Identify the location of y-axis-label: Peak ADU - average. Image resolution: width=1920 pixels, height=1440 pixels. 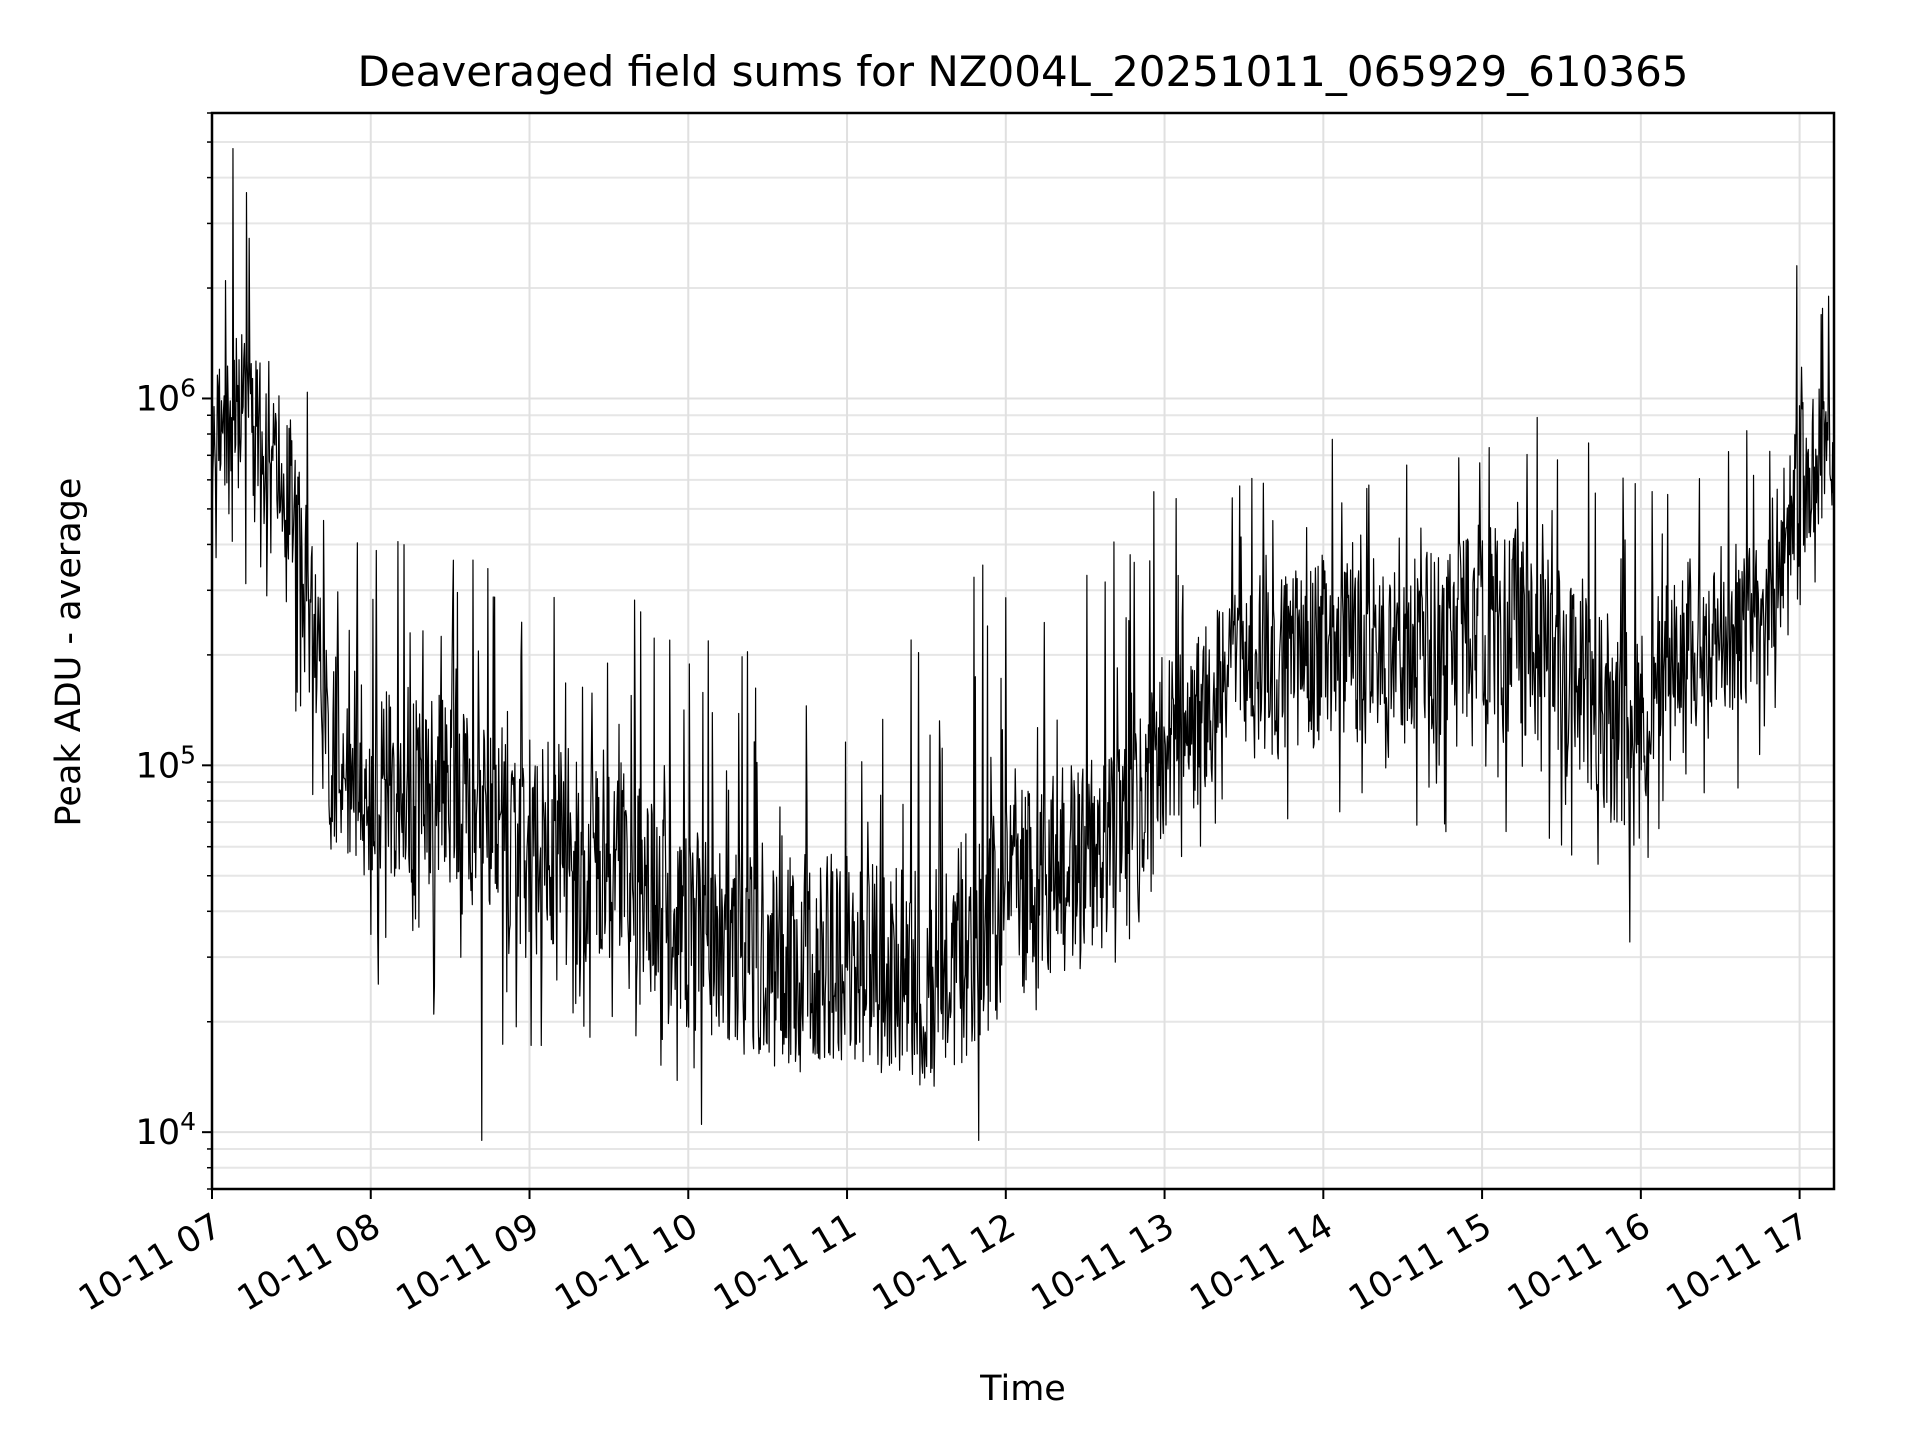
(69, 652).